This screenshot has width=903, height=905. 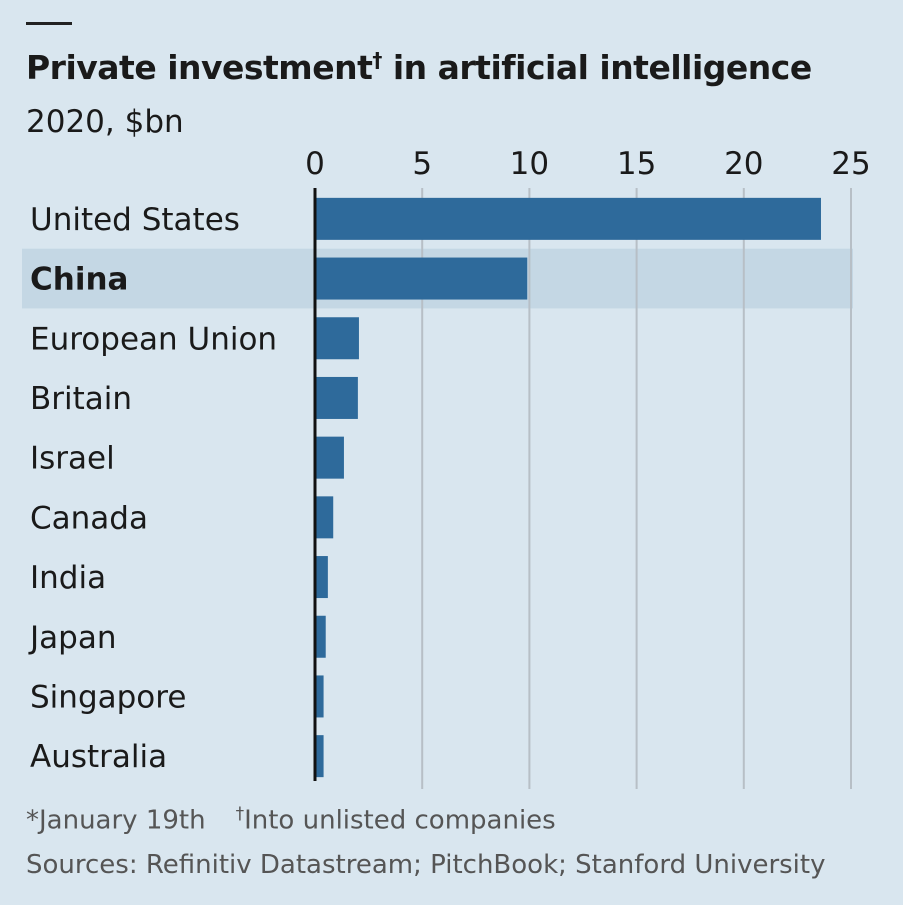 What do you see at coordinates (320, 636) in the screenshot?
I see `bar-japan` at bounding box center [320, 636].